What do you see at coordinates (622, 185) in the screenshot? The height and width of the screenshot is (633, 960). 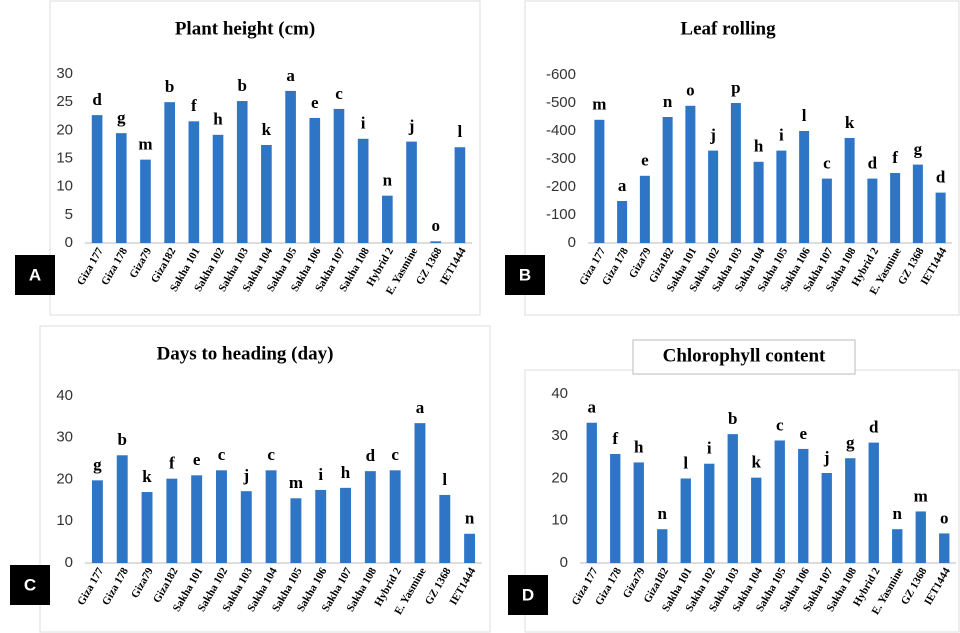 I see `significance-letter: a` at bounding box center [622, 185].